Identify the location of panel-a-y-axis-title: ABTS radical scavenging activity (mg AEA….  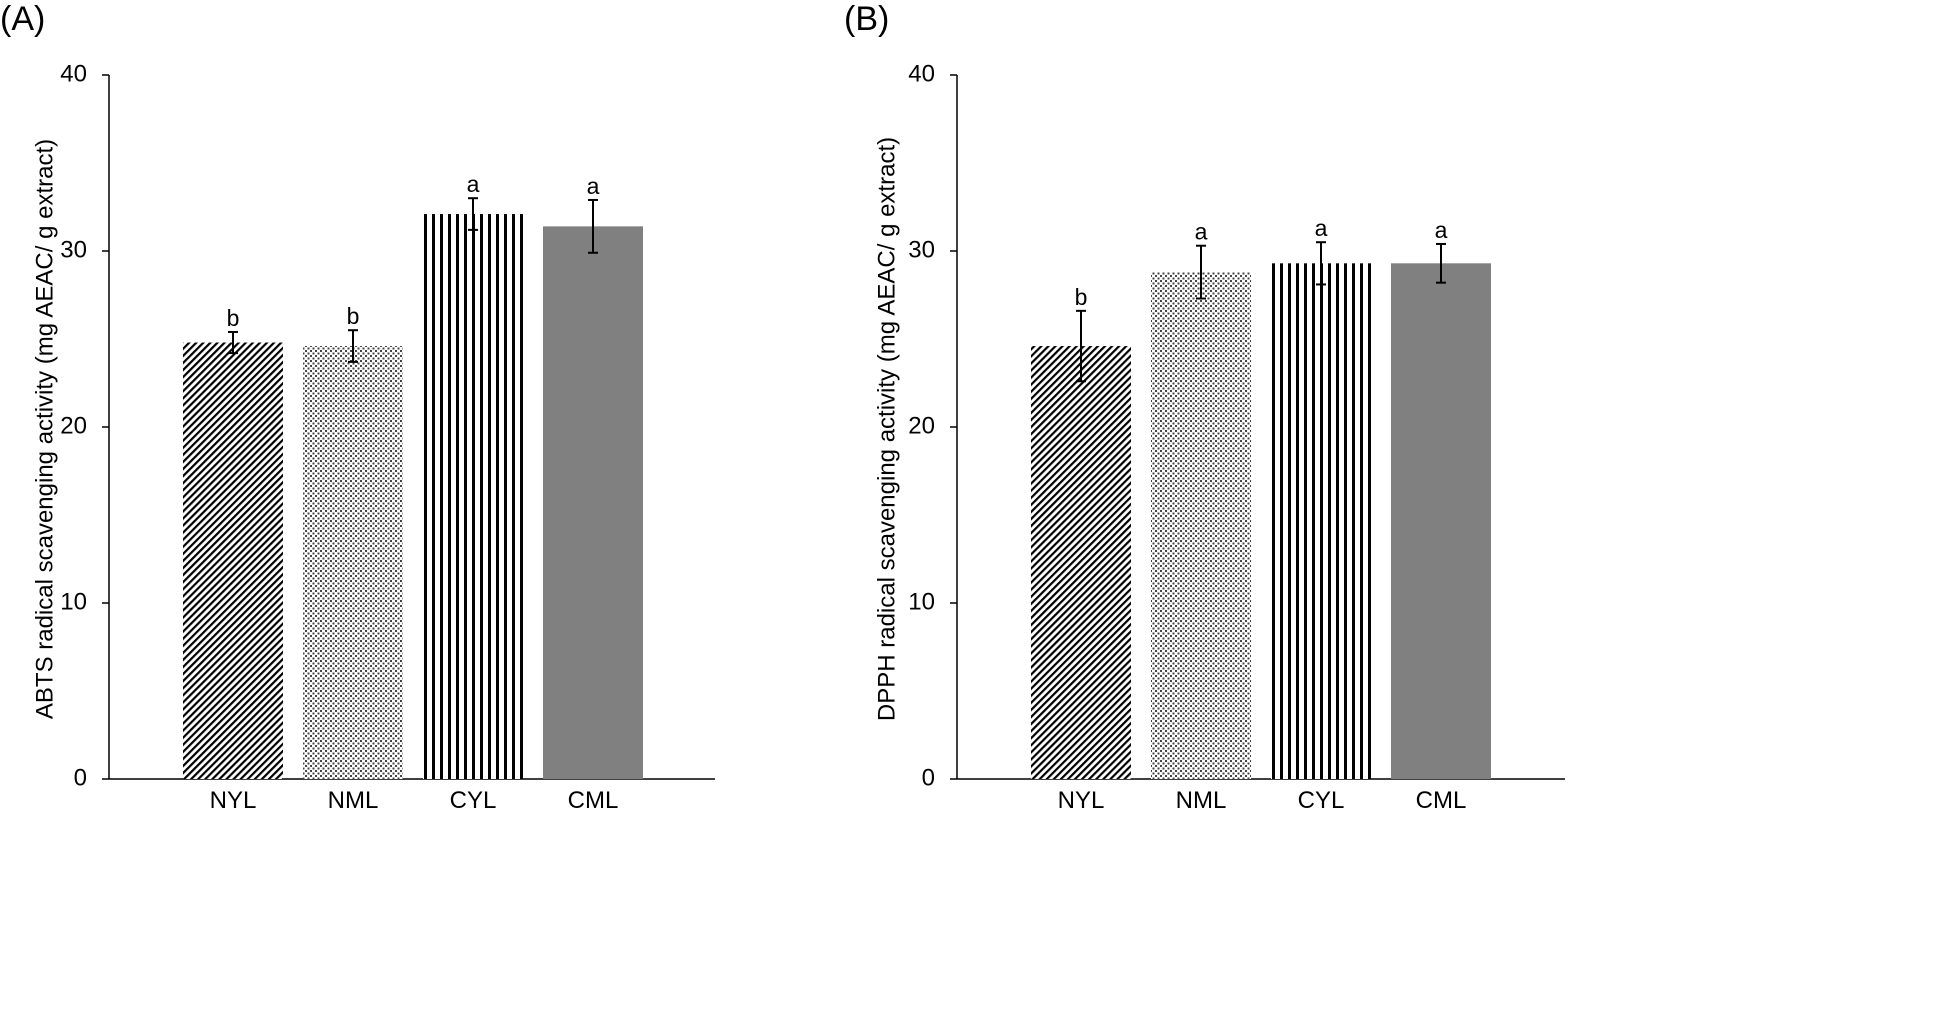
(44, 429).